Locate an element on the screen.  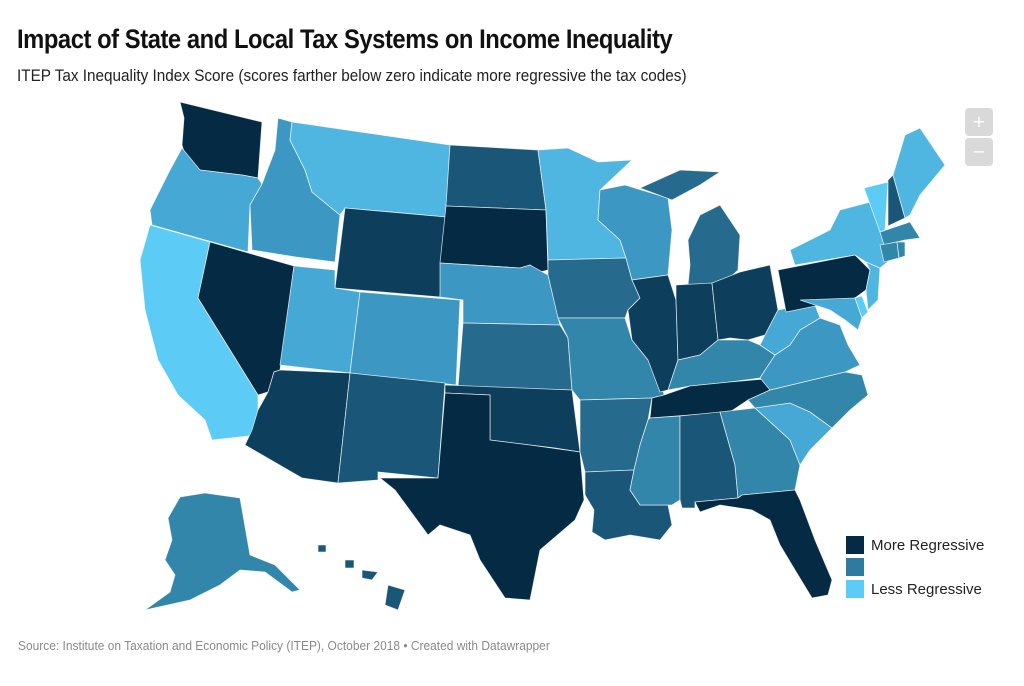
state-texas is located at coordinates (481, 496).